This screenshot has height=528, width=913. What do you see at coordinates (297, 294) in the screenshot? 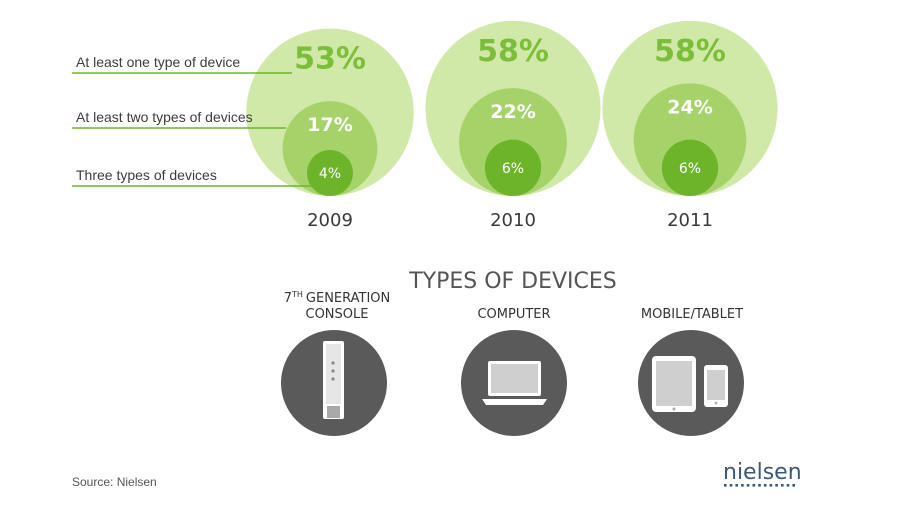
I see `console-label-superscript: TH` at bounding box center [297, 294].